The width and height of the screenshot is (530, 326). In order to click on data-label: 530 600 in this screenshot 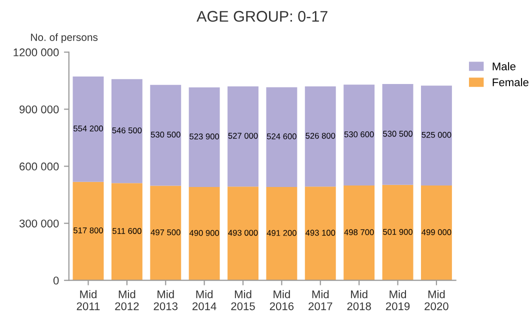, I will do `click(359, 134)`.